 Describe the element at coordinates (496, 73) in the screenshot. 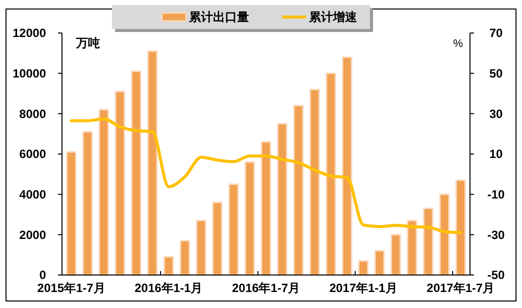

I see `y2-tick-label: 50` at that location.